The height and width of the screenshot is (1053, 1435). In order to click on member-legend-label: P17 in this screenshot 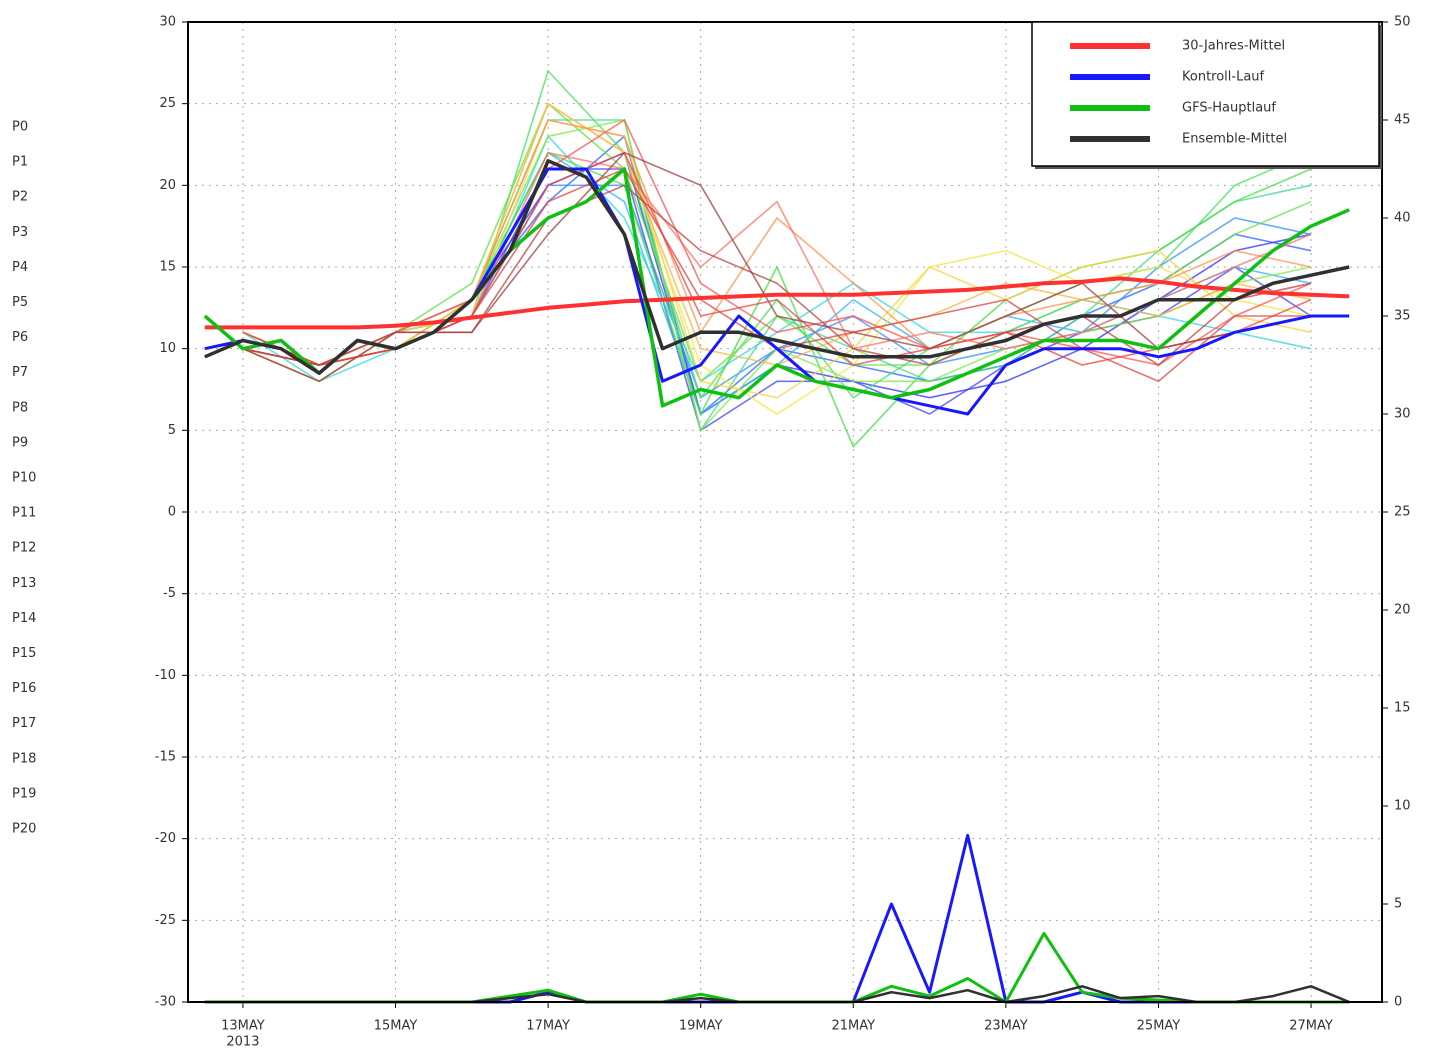, I will do `click(24, 723)`.